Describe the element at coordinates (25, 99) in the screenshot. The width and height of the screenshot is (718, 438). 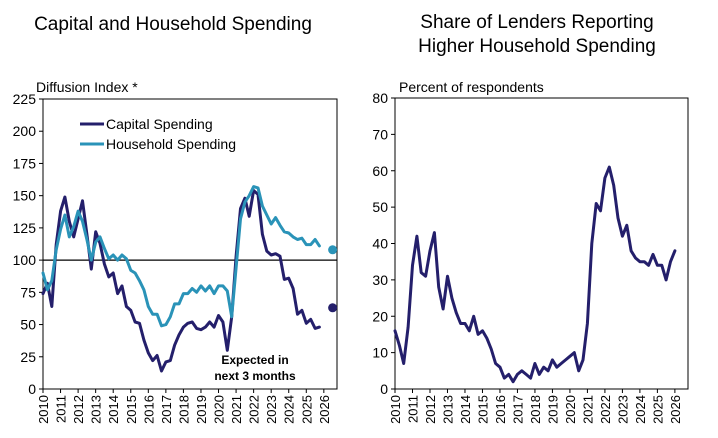
I see `left-y-tick-label: 225` at that location.